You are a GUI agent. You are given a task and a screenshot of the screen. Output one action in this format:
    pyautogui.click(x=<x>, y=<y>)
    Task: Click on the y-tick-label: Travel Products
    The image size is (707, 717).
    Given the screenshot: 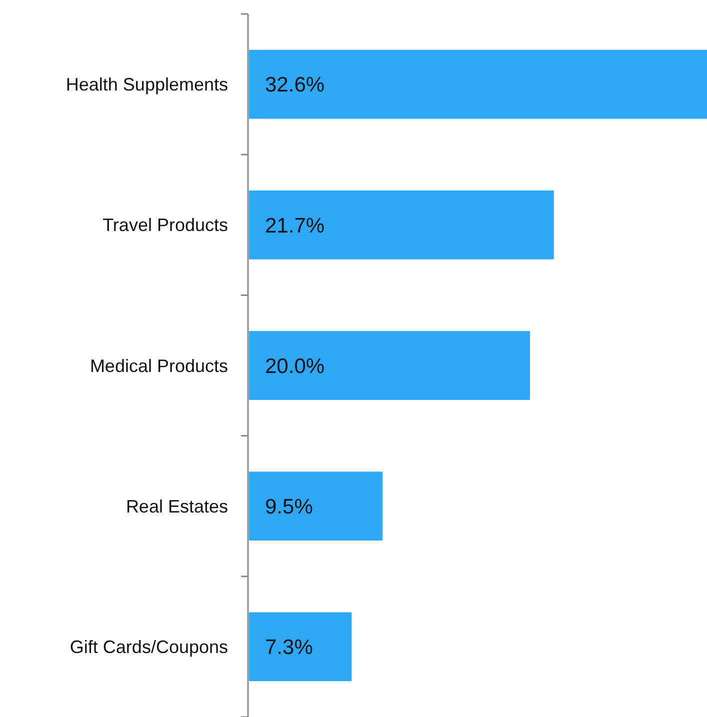 What is the action you would take?
    pyautogui.click(x=165, y=225)
    